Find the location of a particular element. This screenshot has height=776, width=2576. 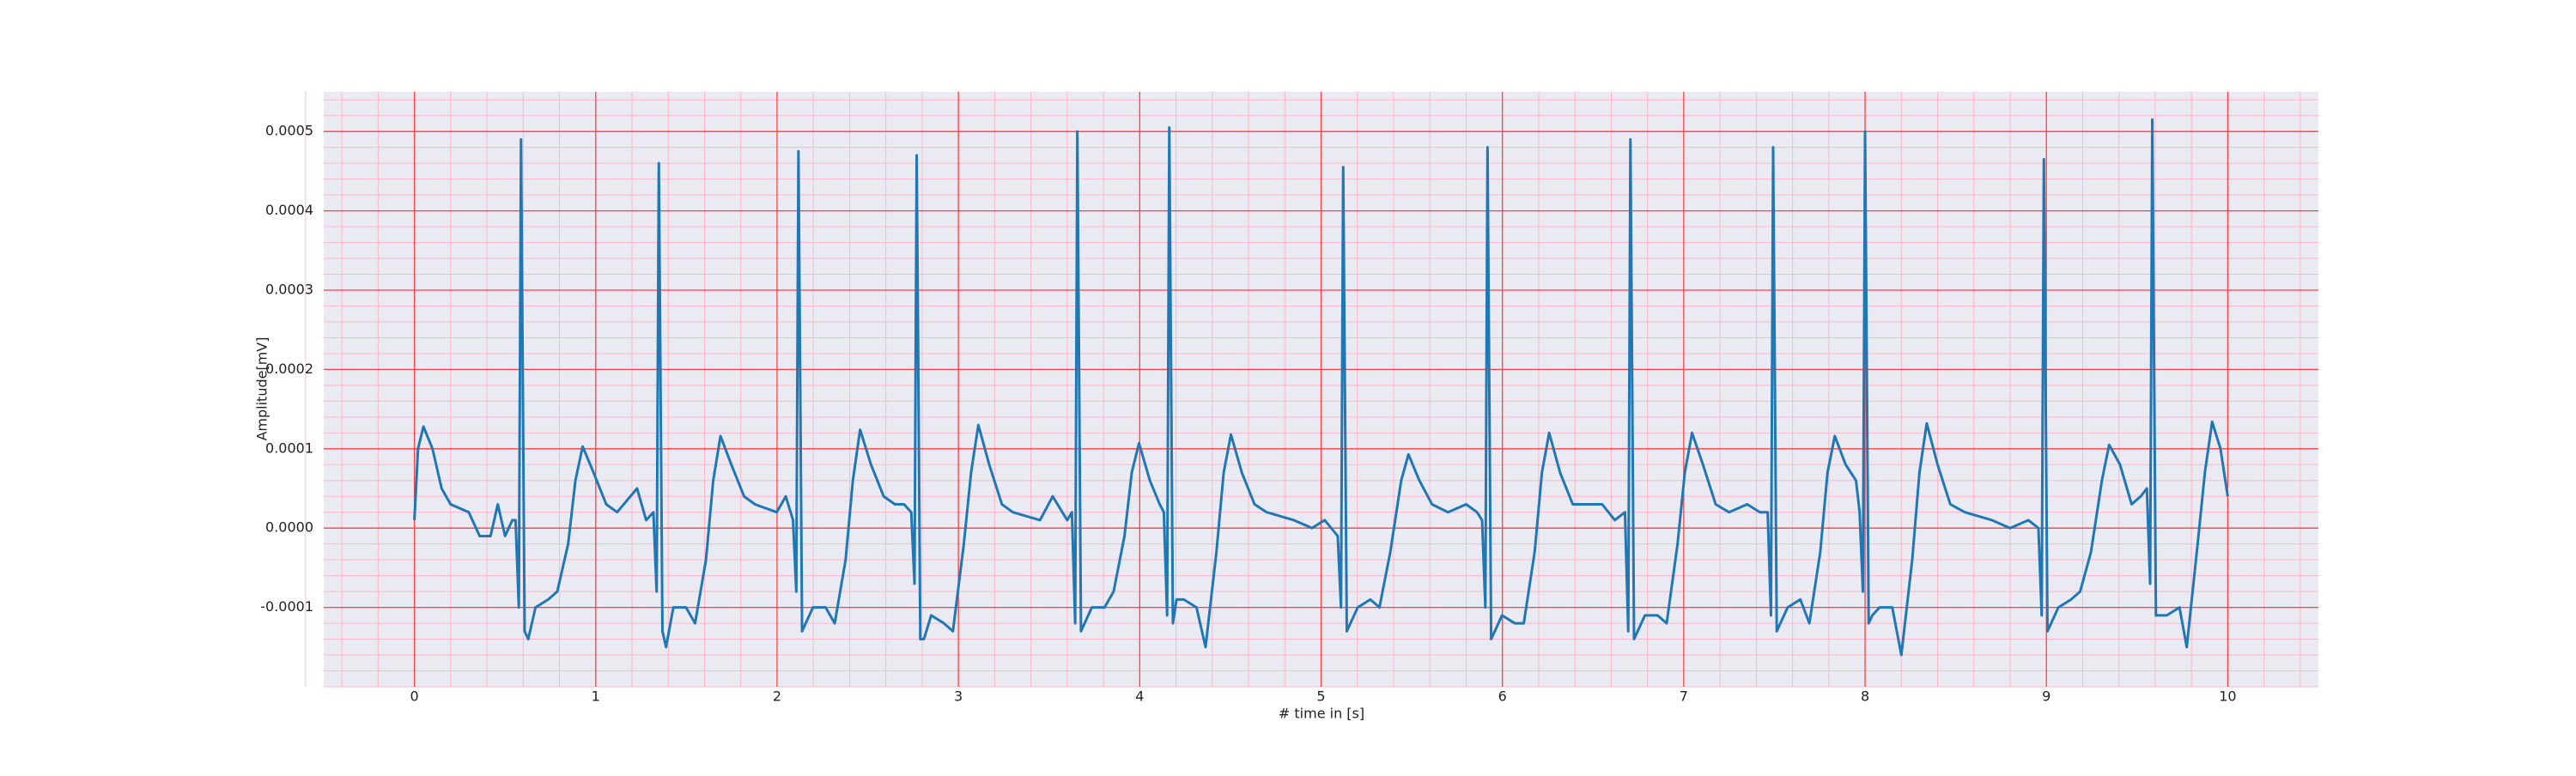

x-tick-label: 5 is located at coordinates (1320, 697).